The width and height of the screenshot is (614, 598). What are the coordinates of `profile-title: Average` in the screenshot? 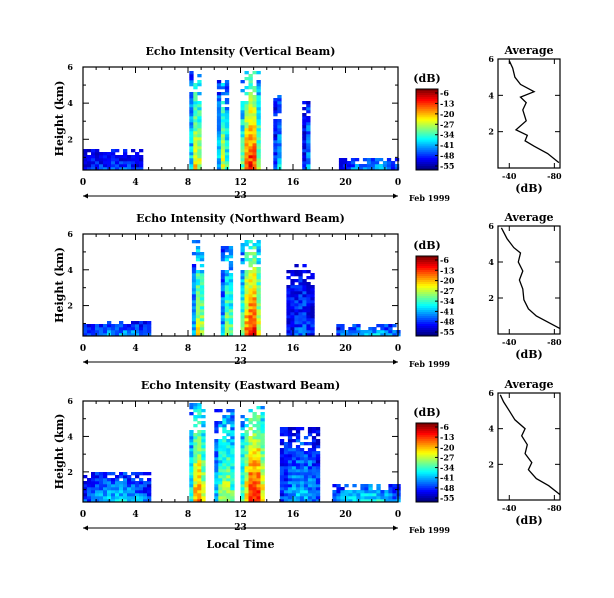 It's located at (528, 384).